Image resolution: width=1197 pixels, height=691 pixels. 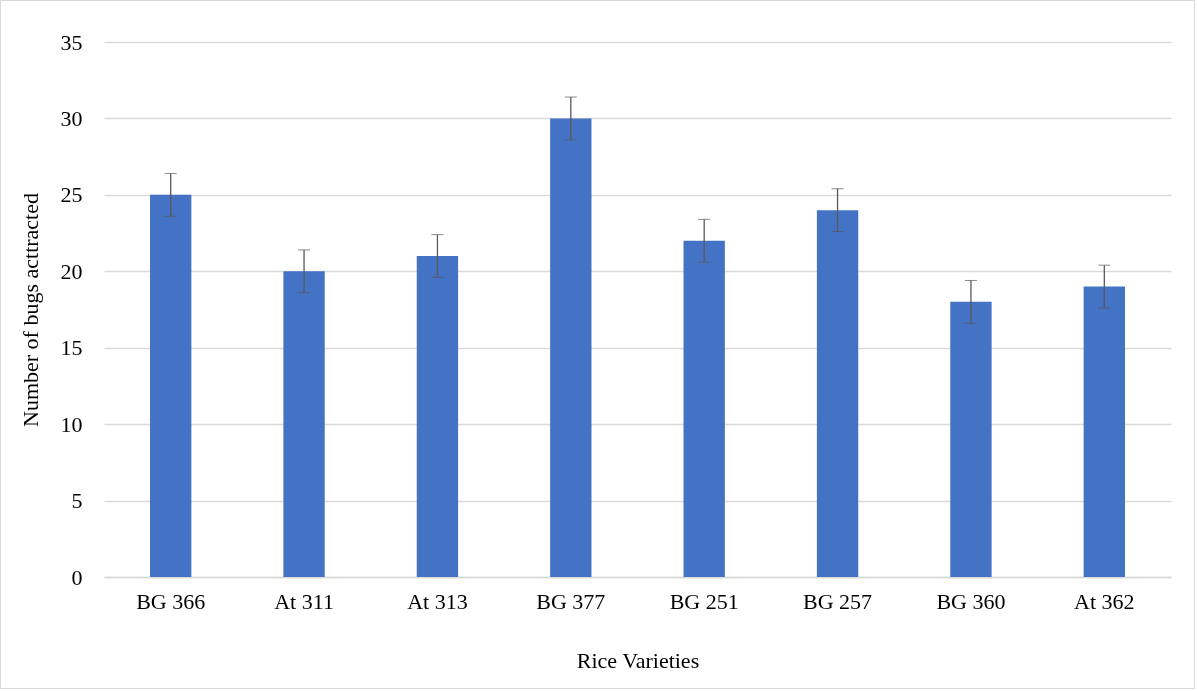 I want to click on x-axis-title: Rice Varieties, so click(x=638, y=660).